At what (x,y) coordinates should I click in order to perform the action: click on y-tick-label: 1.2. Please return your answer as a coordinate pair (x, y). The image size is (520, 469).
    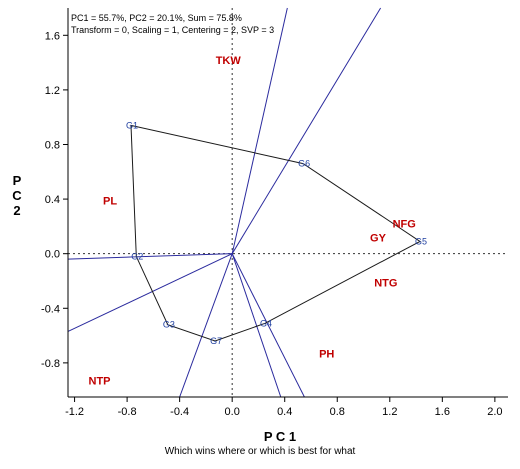
    Looking at the image, I should click on (52, 91).